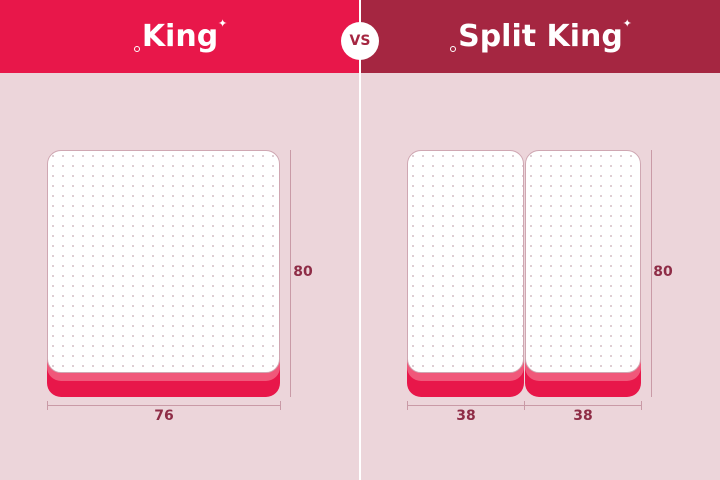 The width and height of the screenshot is (720, 480). What do you see at coordinates (465, 273) in the screenshot?
I see `split-king-mattress-left` at bounding box center [465, 273].